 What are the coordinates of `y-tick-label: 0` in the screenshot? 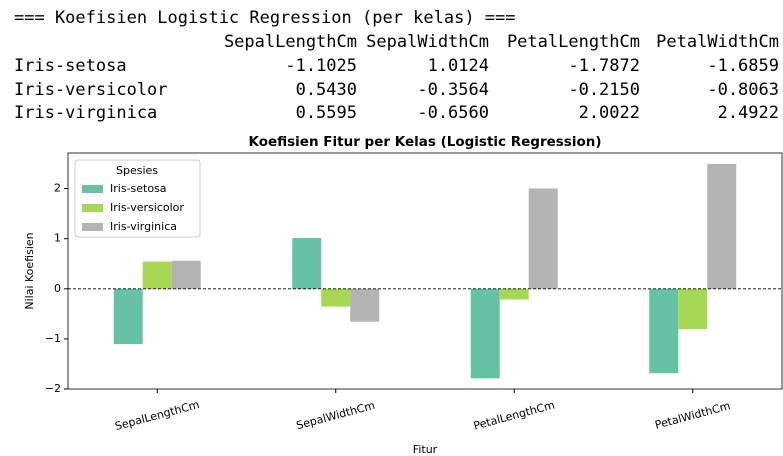 It's located at (57, 288).